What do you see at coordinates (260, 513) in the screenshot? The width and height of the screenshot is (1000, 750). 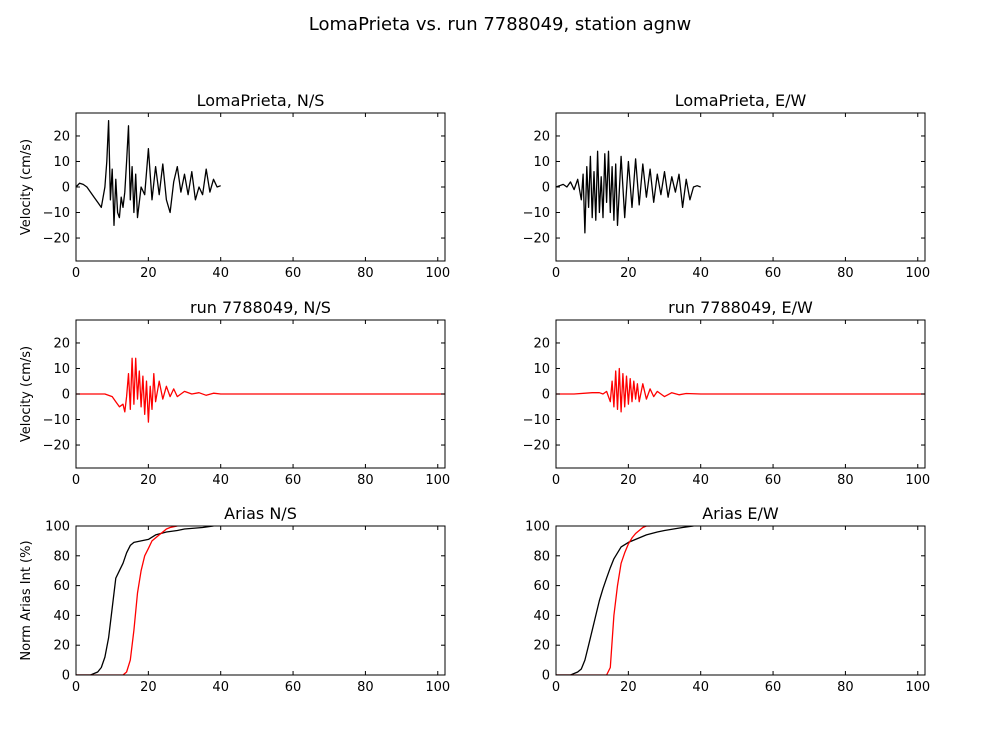 I see `subplot-title: Arias N/S` at bounding box center [260, 513].